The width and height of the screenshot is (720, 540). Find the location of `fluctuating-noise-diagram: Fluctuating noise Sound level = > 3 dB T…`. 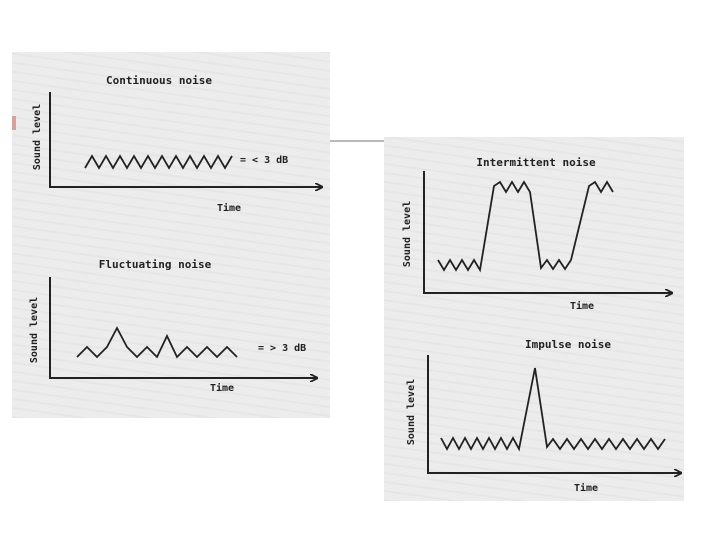

fluctuating-noise-diagram: Fluctuating noise Sound level = > 3 dB T… is located at coordinates (173, 326).